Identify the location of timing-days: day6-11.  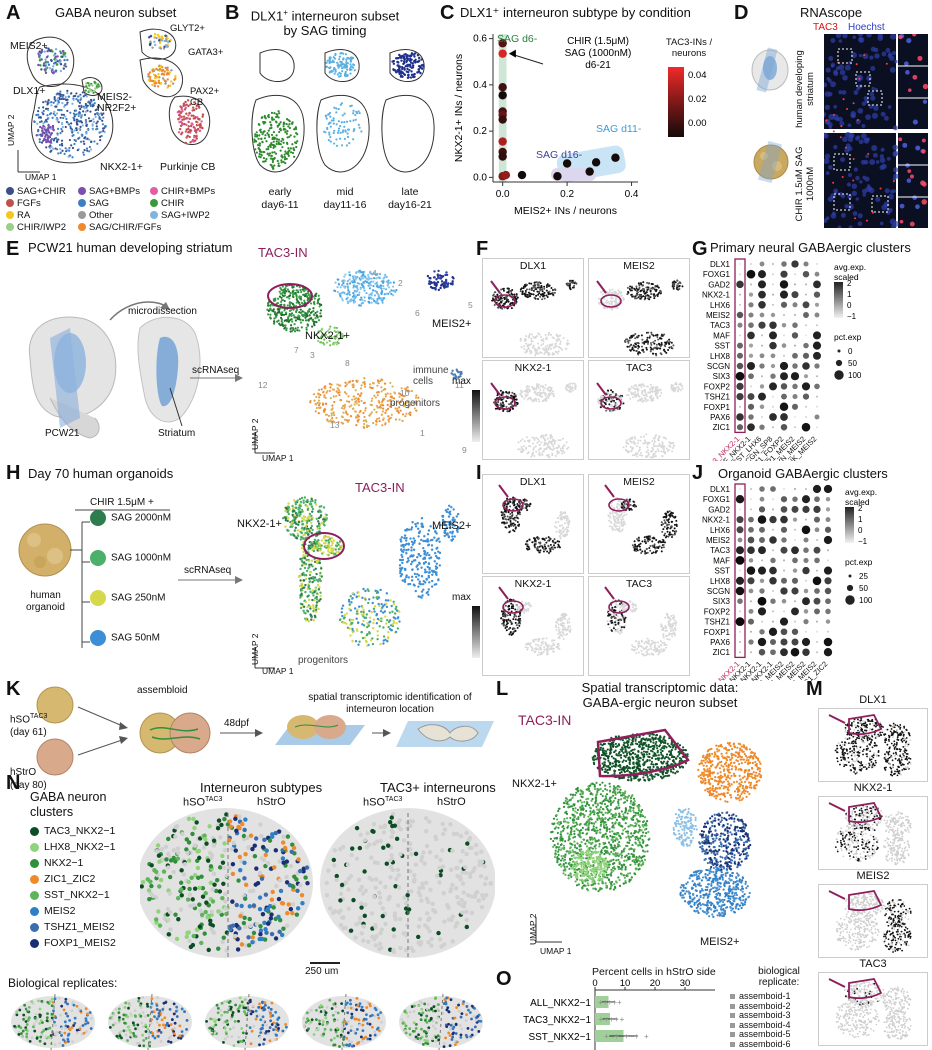
(280, 205).